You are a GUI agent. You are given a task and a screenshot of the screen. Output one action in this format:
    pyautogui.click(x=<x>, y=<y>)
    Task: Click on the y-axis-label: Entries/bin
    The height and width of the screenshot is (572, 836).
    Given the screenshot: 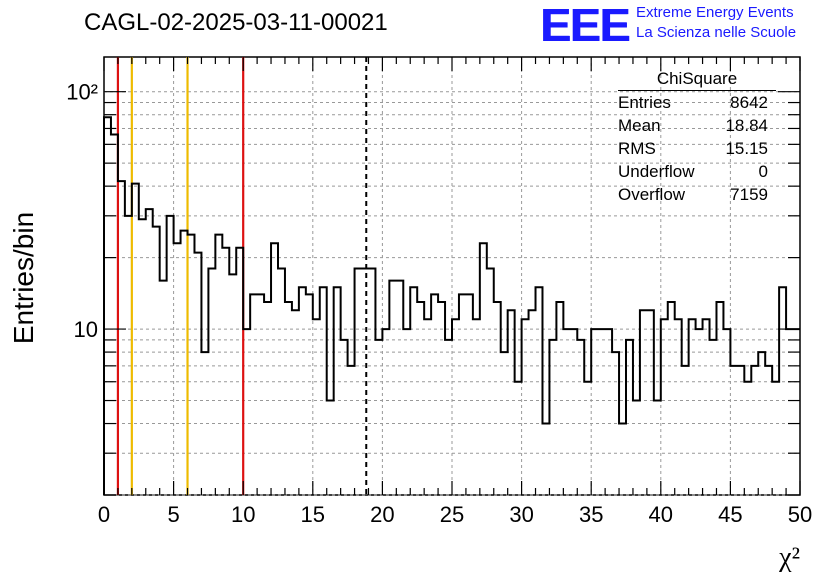 What is the action you would take?
    pyautogui.click(x=23, y=278)
    